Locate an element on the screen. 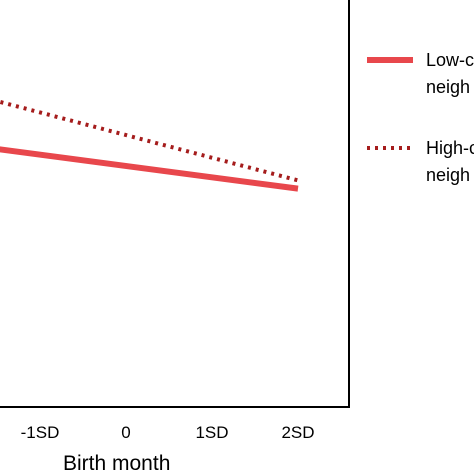  legend-label-high: High-c is located at coordinates (450, 148).